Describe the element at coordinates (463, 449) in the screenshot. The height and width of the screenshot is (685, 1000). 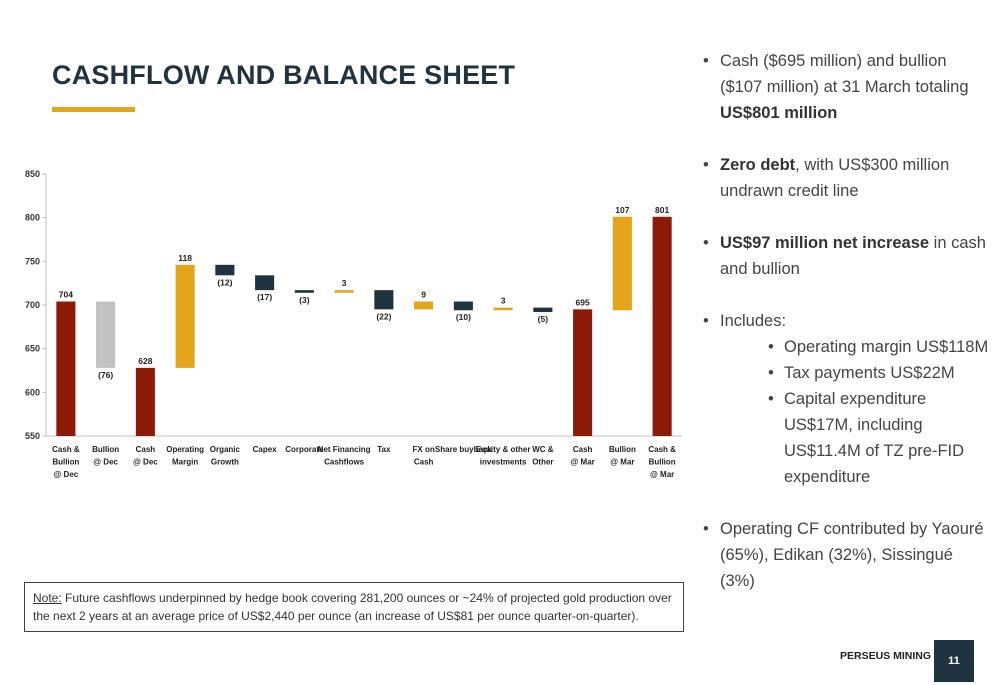
I see `x-tick-label: Share buyback` at that location.